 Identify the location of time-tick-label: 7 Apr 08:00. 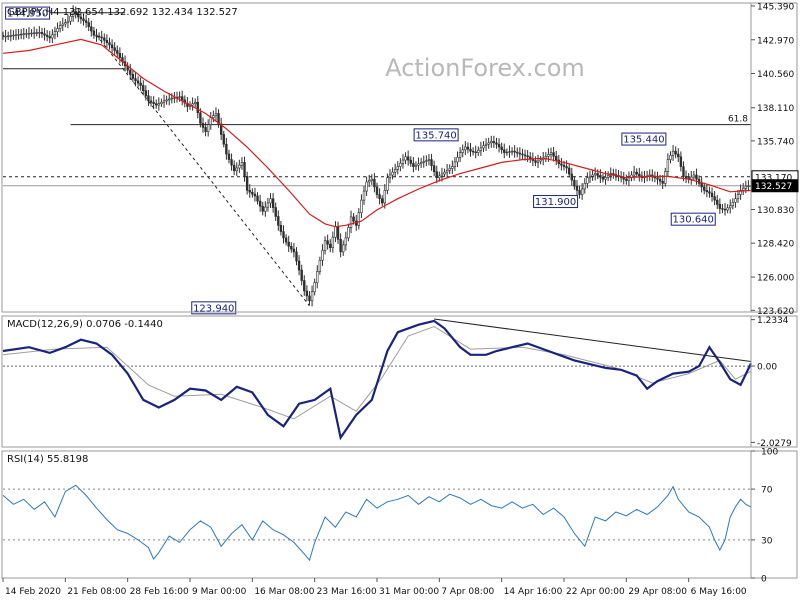
(467, 592).